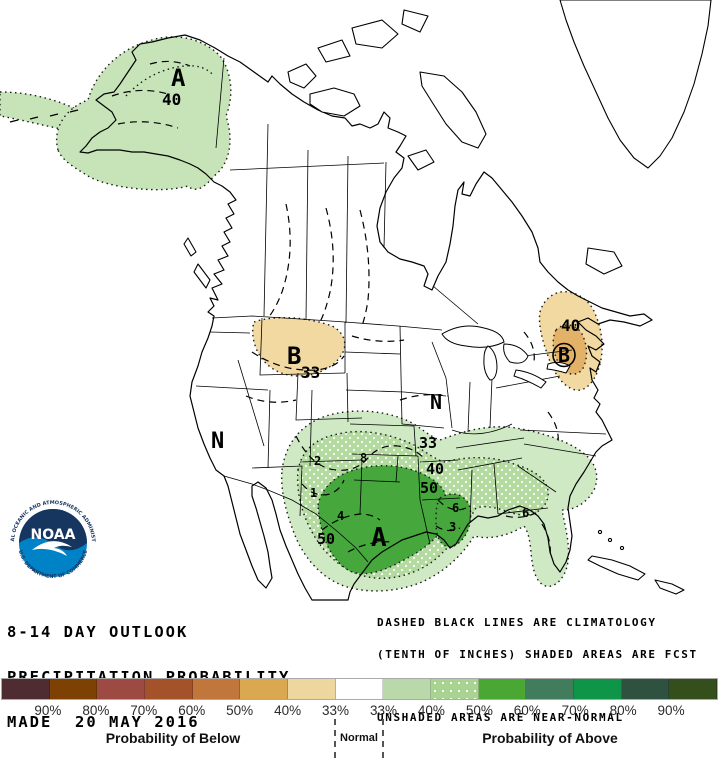 The image size is (719, 759). Describe the element at coordinates (44, 116) in the screenshot. I see `aleutian-islands` at that location.